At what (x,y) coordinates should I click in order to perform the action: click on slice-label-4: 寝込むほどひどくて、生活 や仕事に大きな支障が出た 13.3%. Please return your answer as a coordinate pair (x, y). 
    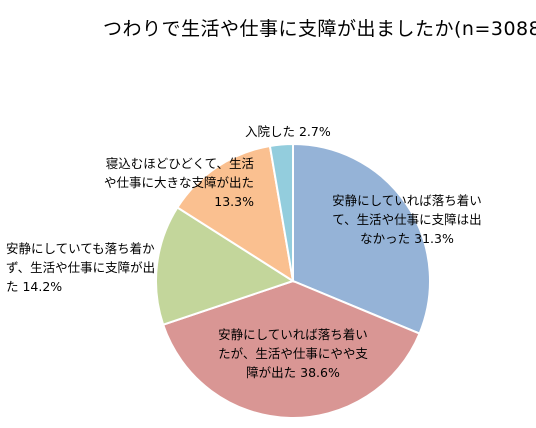
    Looking at the image, I should click on (165, 182).